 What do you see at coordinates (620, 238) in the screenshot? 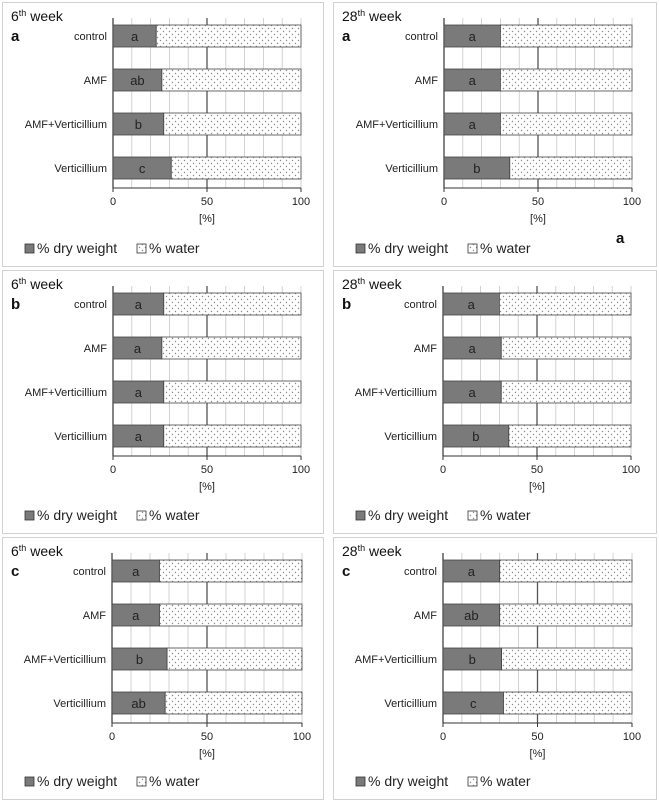
I see `extra-panel-letter: a` at bounding box center [620, 238].